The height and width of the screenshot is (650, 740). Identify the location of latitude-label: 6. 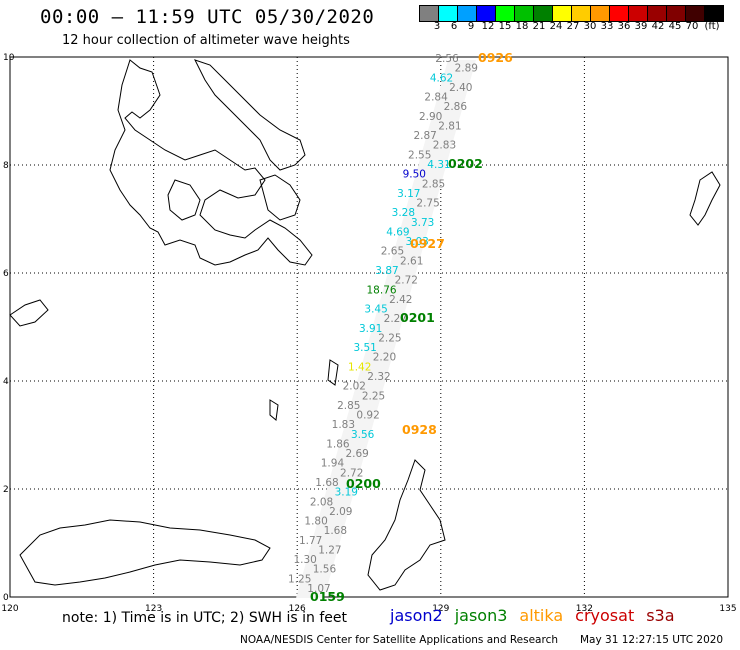
(6, 274).